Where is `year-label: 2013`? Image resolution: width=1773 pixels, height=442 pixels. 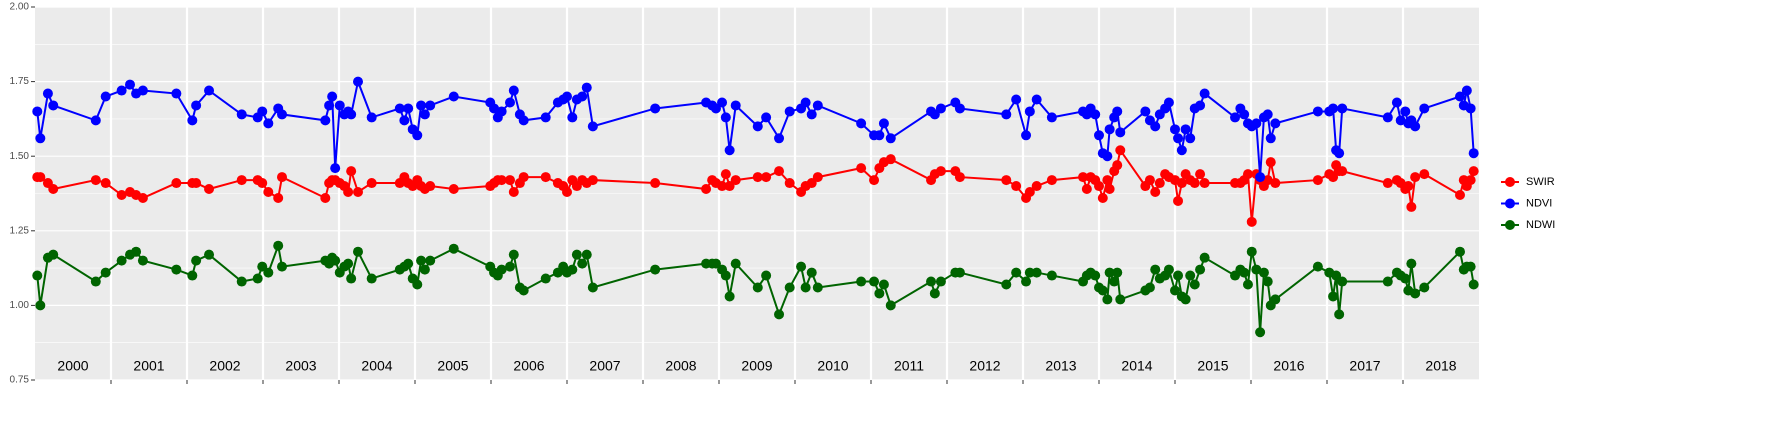
year-label: 2013 is located at coordinates (1060, 366).